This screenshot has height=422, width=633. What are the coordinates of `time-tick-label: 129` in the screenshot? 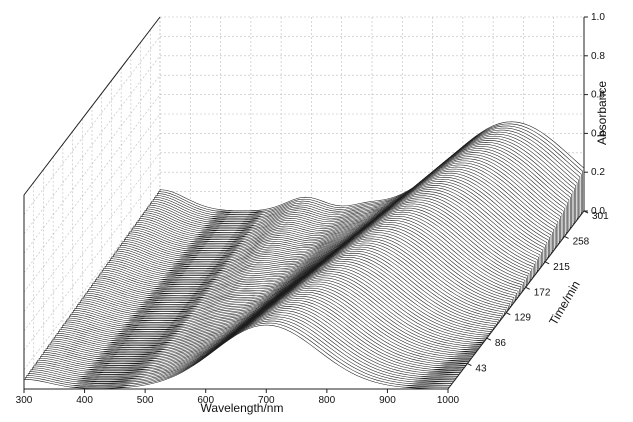 It's located at (522, 318).